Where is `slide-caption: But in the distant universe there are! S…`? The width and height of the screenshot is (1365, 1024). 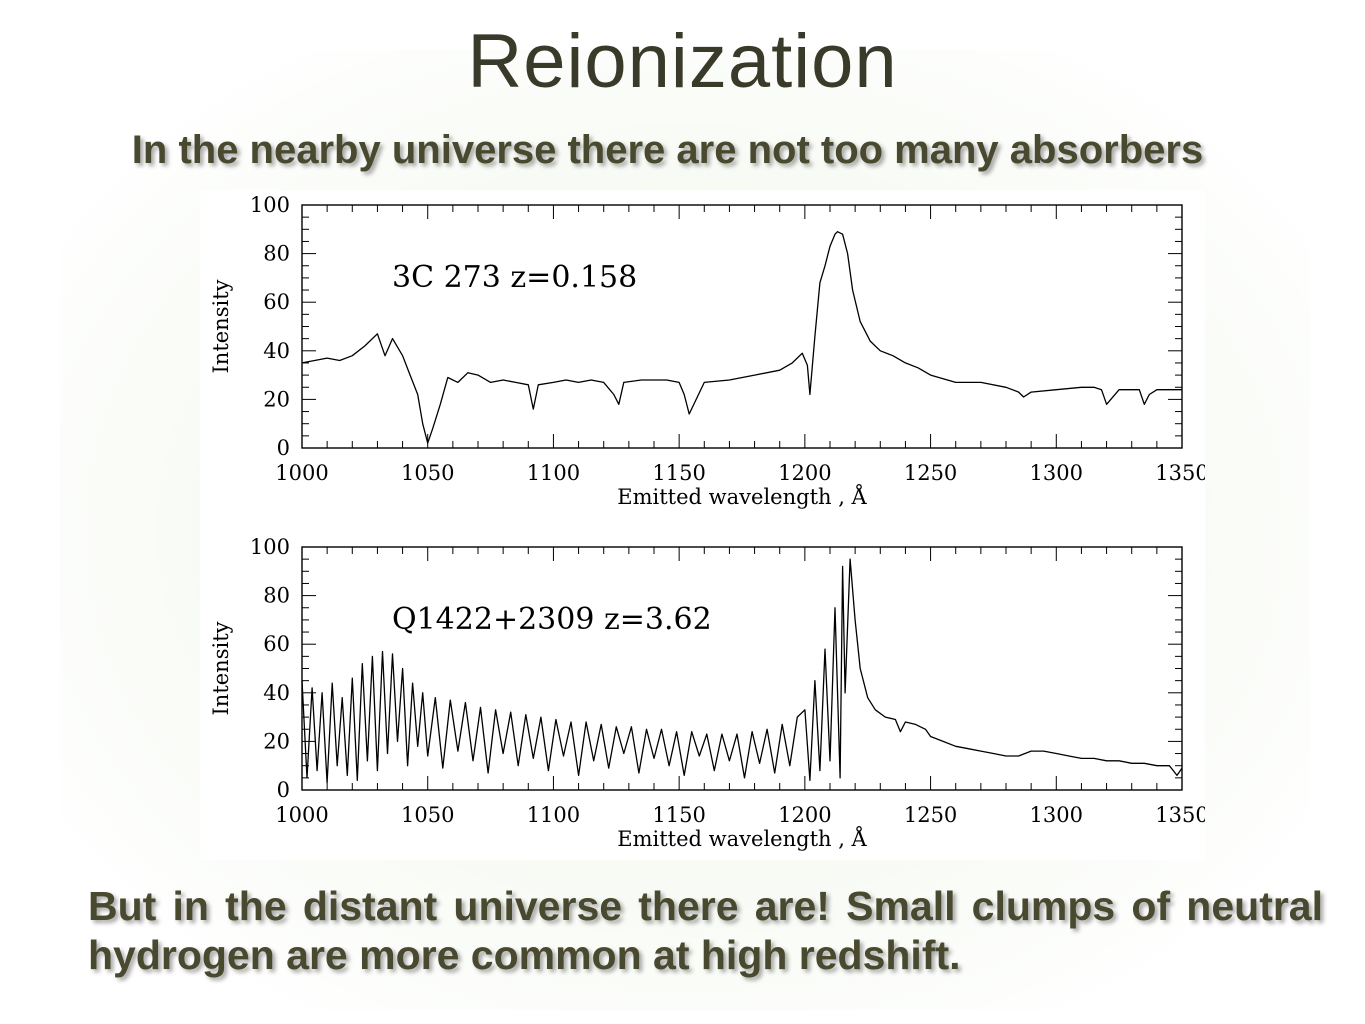
slide-caption: But in the distant universe there are! S… is located at coordinates (705, 931).